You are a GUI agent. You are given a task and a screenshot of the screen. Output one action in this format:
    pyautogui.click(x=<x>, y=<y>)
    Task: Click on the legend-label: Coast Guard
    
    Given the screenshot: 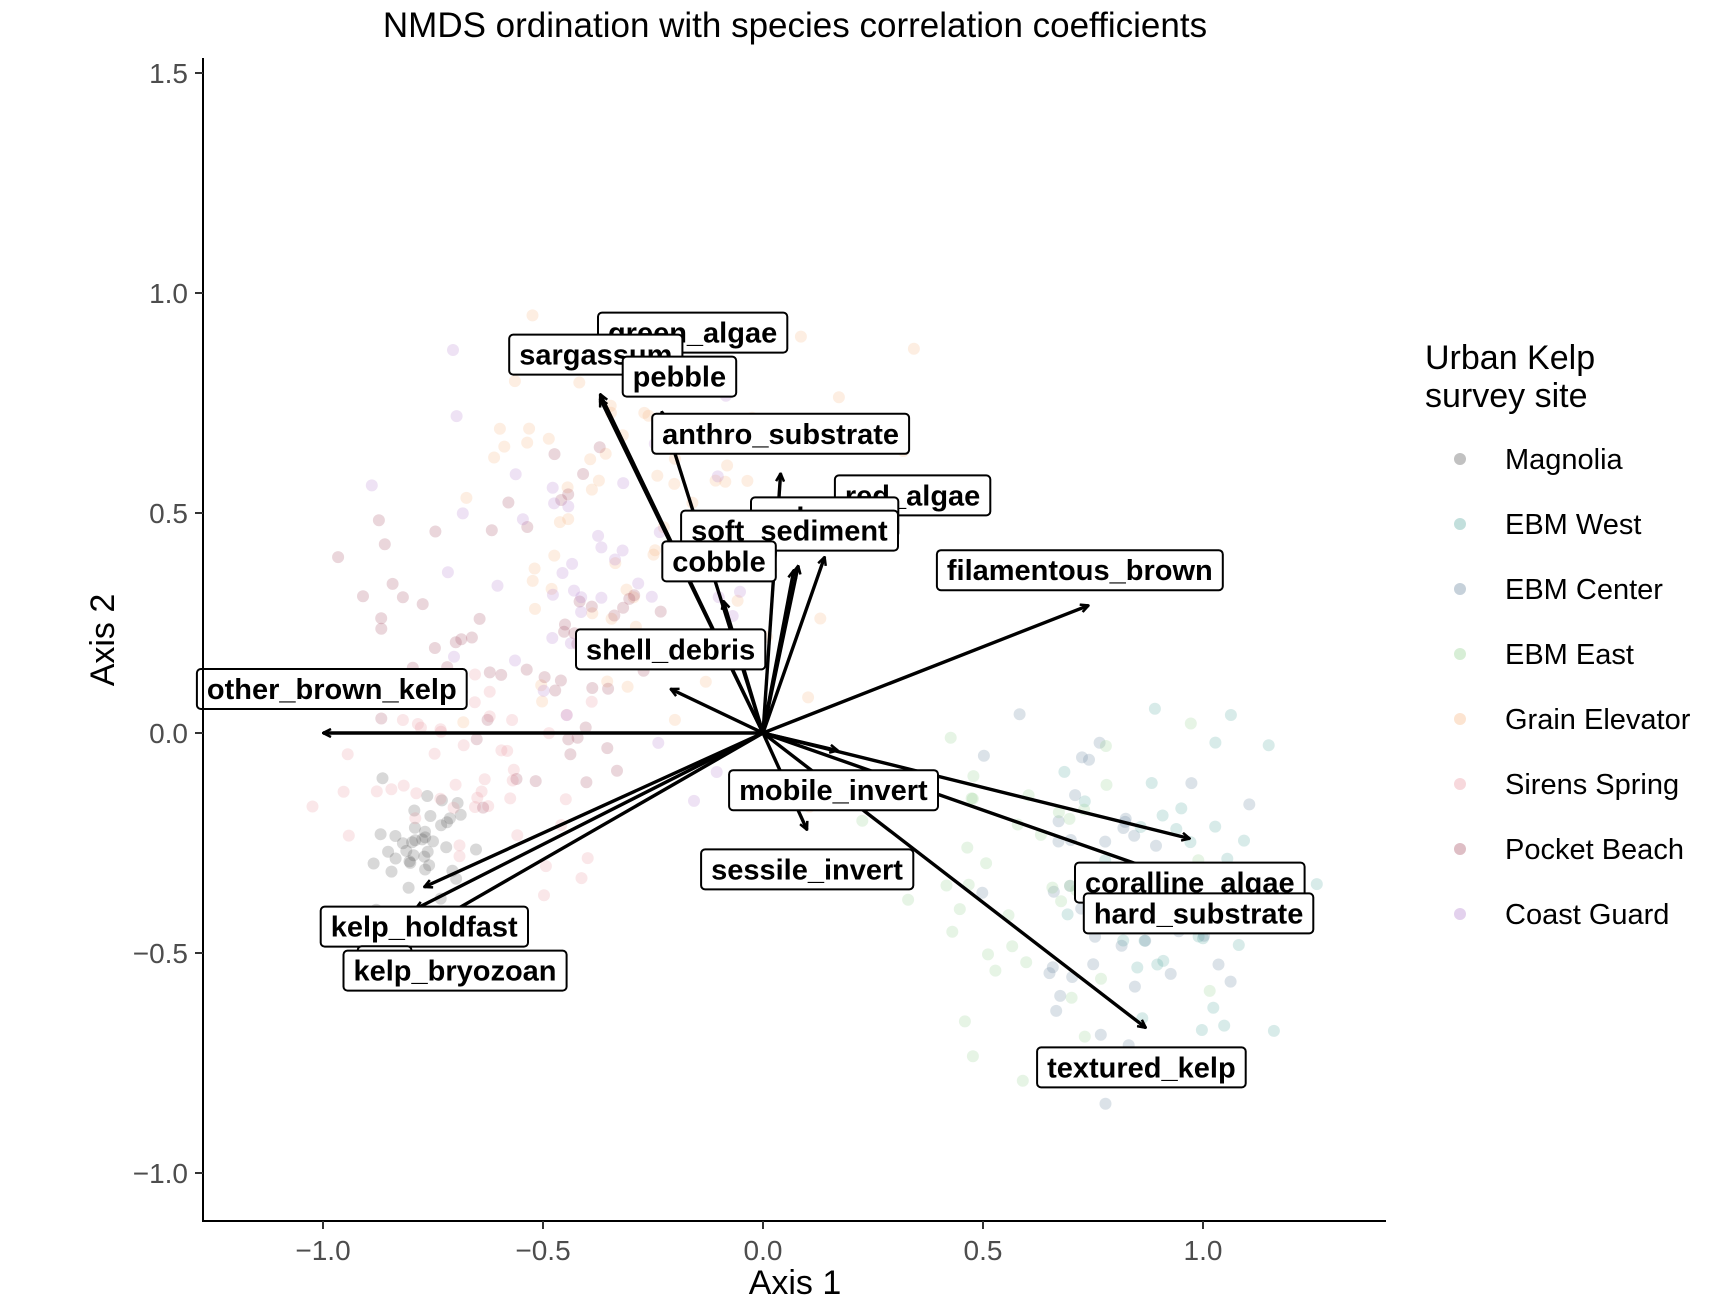 What is the action you would take?
    pyautogui.click(x=1587, y=915)
    